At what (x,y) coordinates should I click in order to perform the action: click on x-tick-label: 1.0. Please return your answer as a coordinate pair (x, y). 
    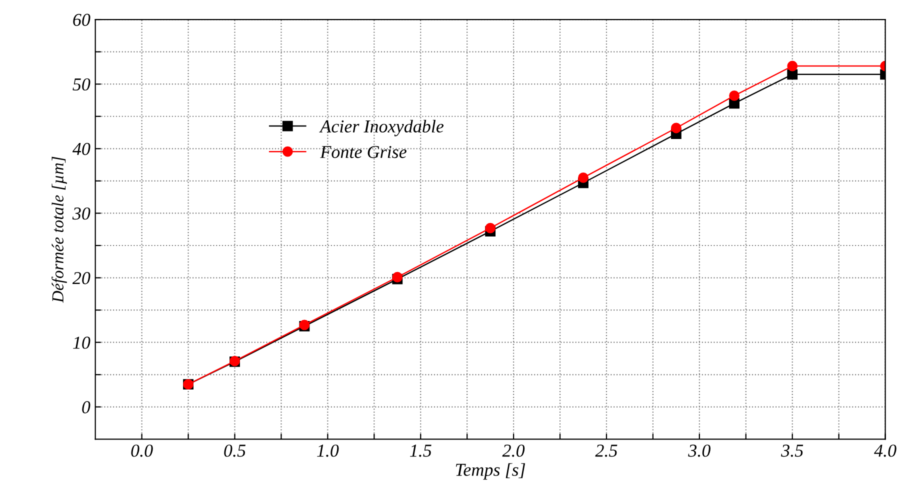
    Looking at the image, I should click on (328, 450).